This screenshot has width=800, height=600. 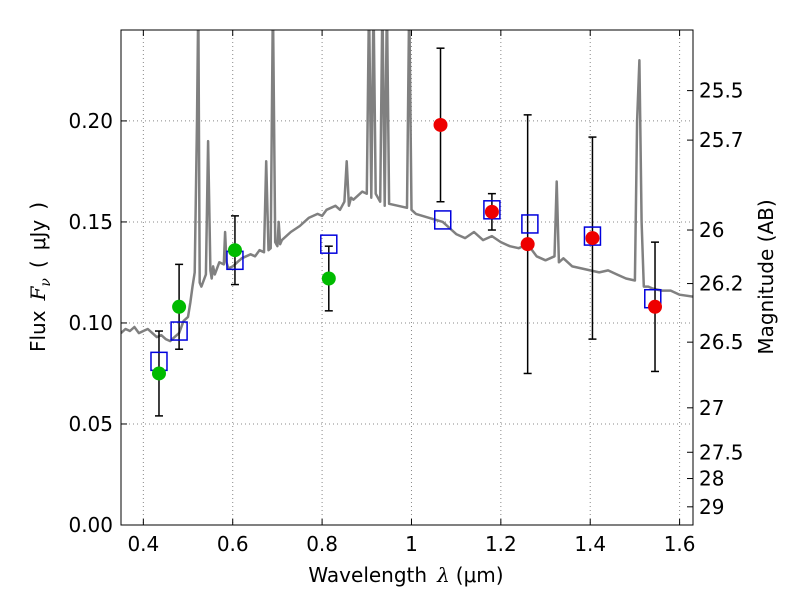 What do you see at coordinates (680, 544) in the screenshot?
I see `x-tick-label: 1.6` at bounding box center [680, 544].